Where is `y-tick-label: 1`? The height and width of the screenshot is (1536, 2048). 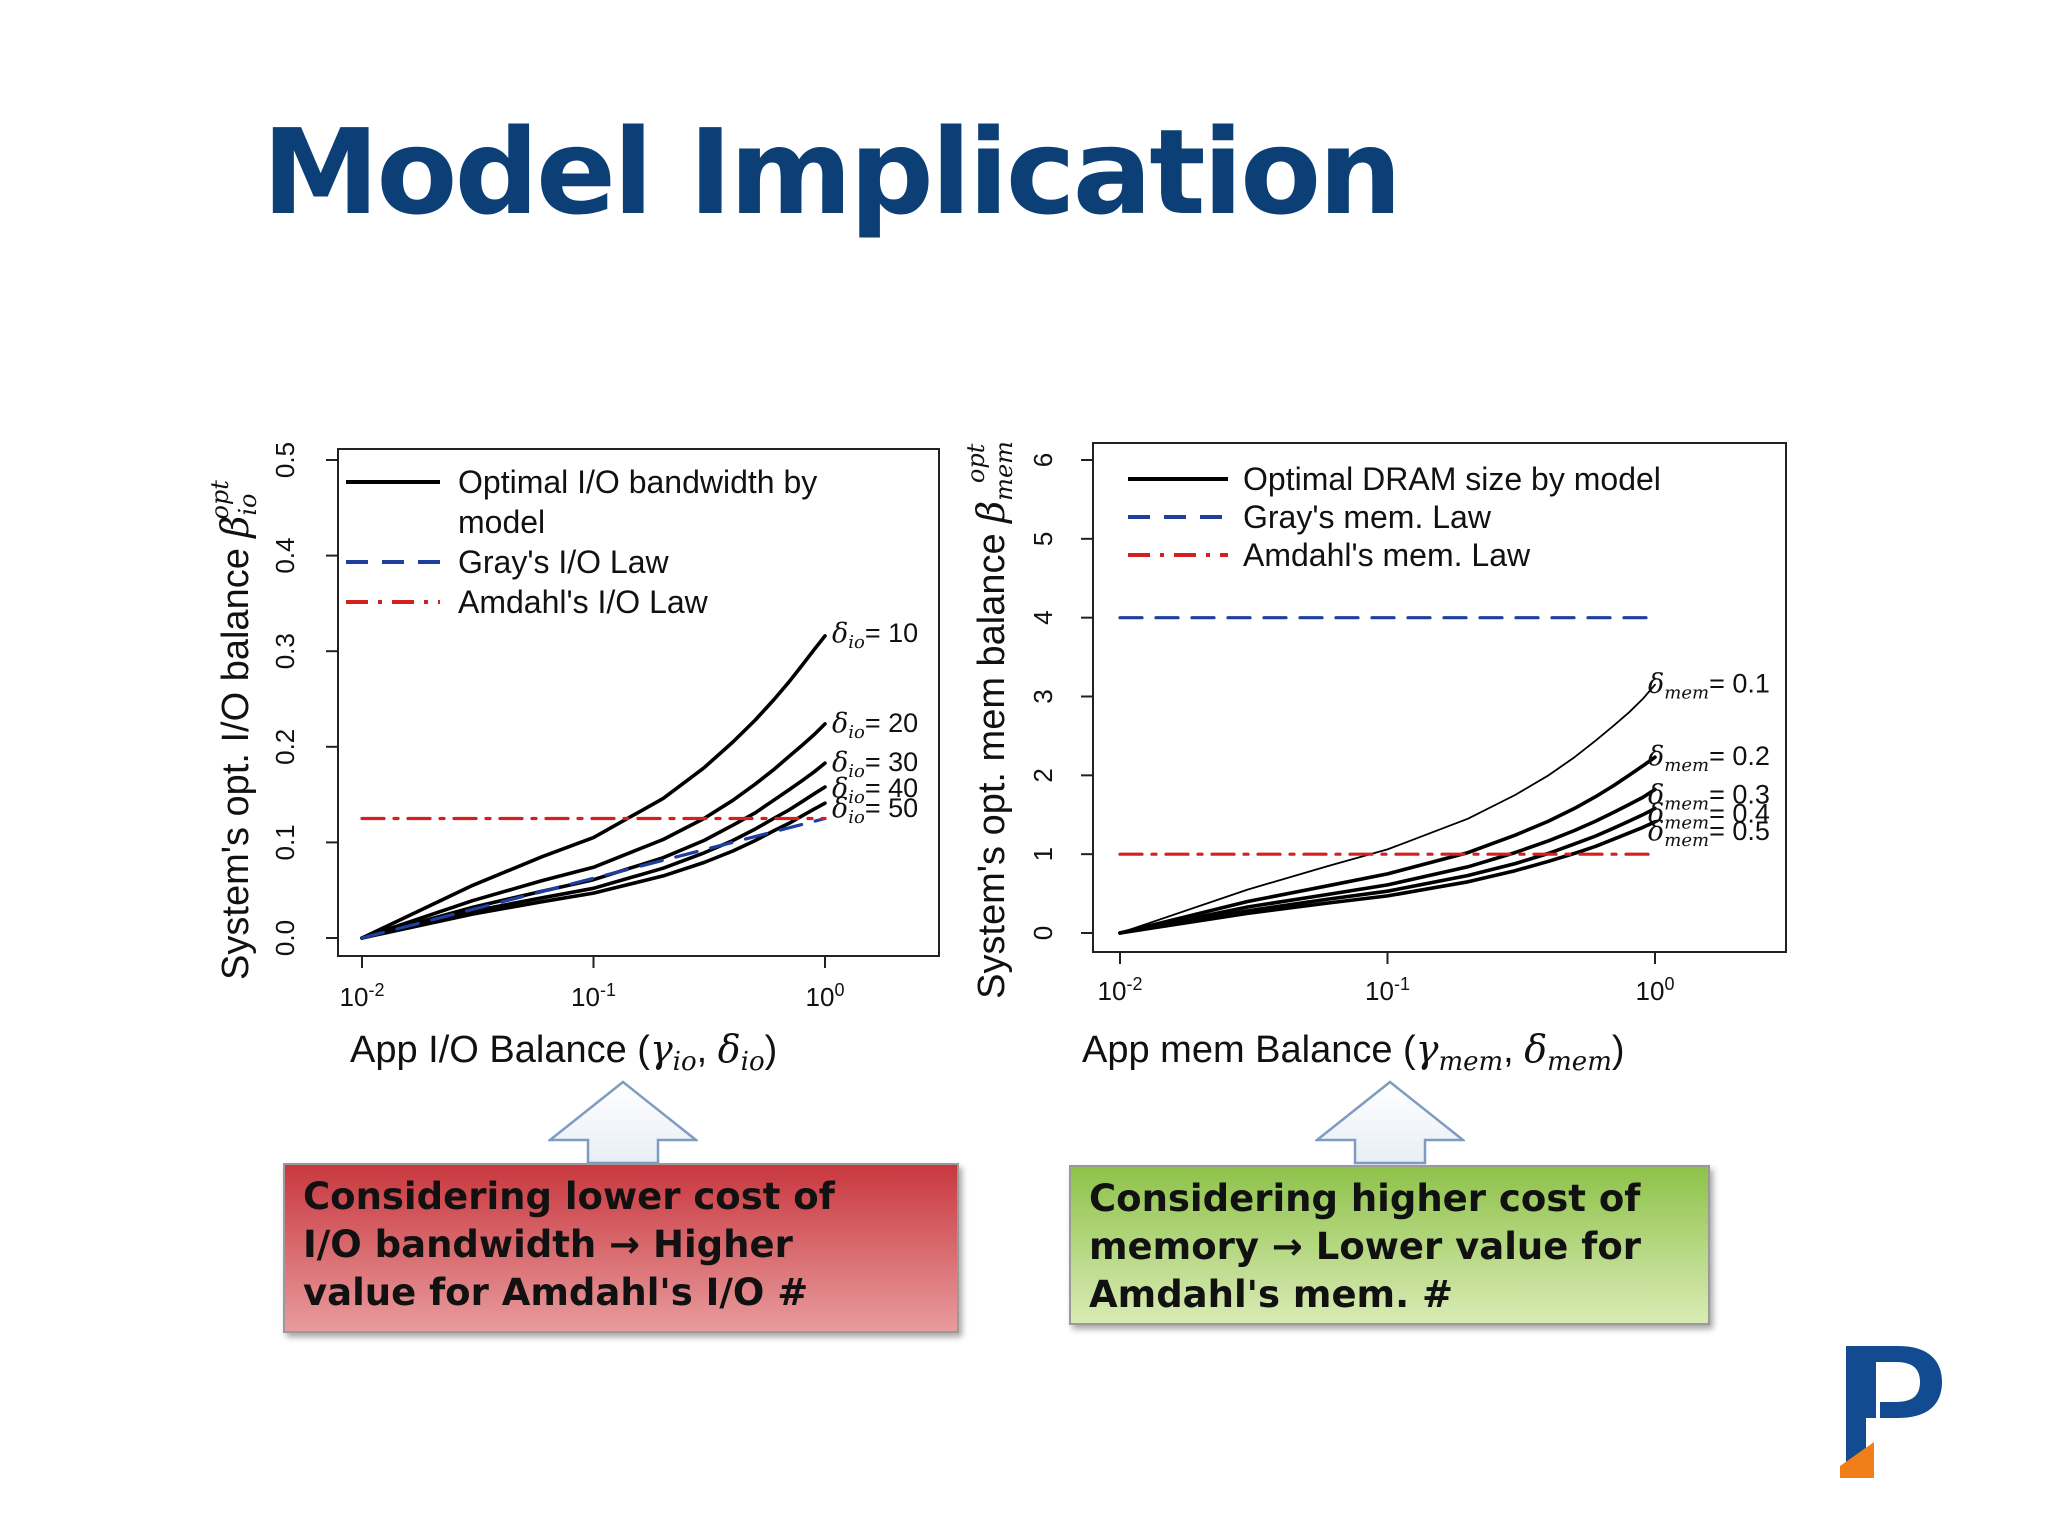
y-tick-label: 1 is located at coordinates (1043, 854).